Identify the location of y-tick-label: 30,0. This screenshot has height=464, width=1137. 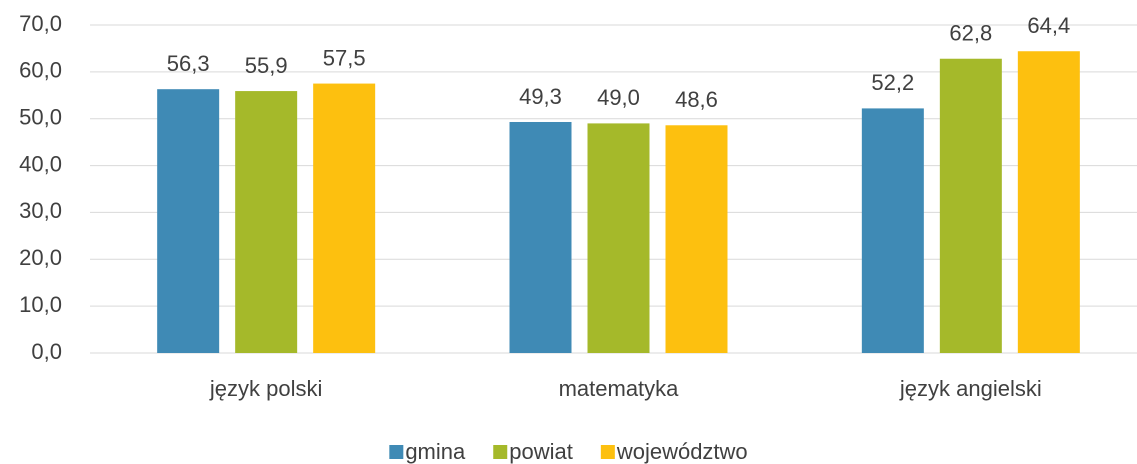
(40, 210).